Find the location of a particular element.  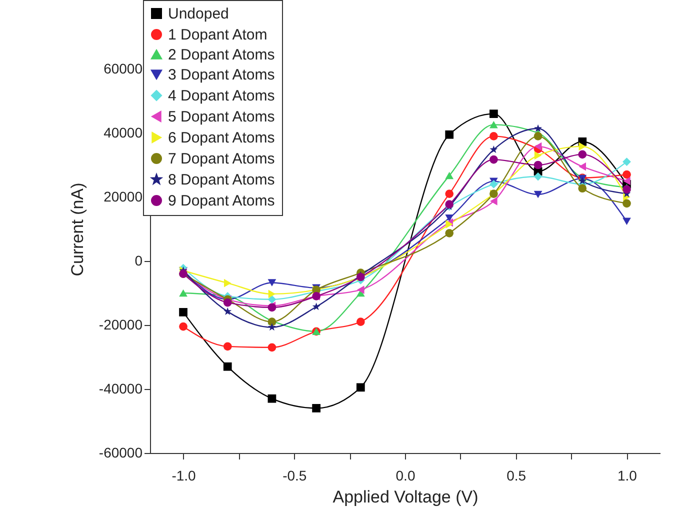

y-tick-label: 0 is located at coordinates (138, 260).